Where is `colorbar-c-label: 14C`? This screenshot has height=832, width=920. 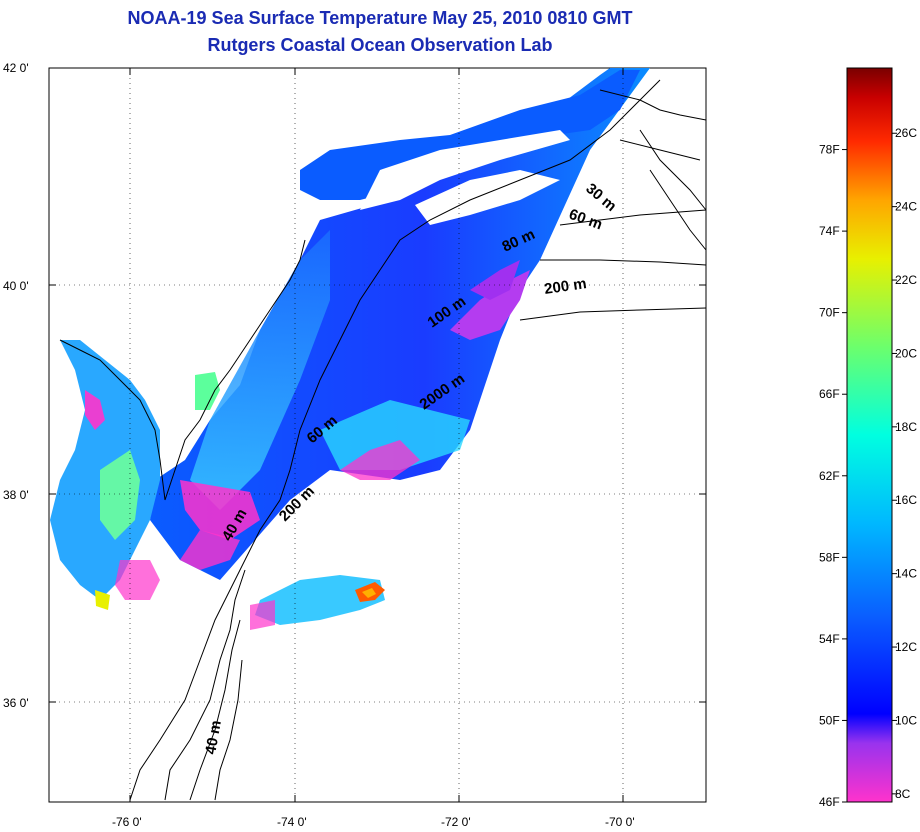 colorbar-c-label: 14C is located at coordinates (906, 574).